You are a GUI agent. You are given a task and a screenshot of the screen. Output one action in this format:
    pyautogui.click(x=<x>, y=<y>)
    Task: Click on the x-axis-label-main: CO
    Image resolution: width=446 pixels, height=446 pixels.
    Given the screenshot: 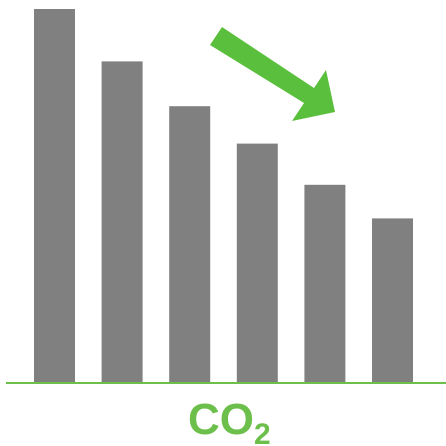 What is the action you would take?
    pyautogui.click(x=221, y=419)
    